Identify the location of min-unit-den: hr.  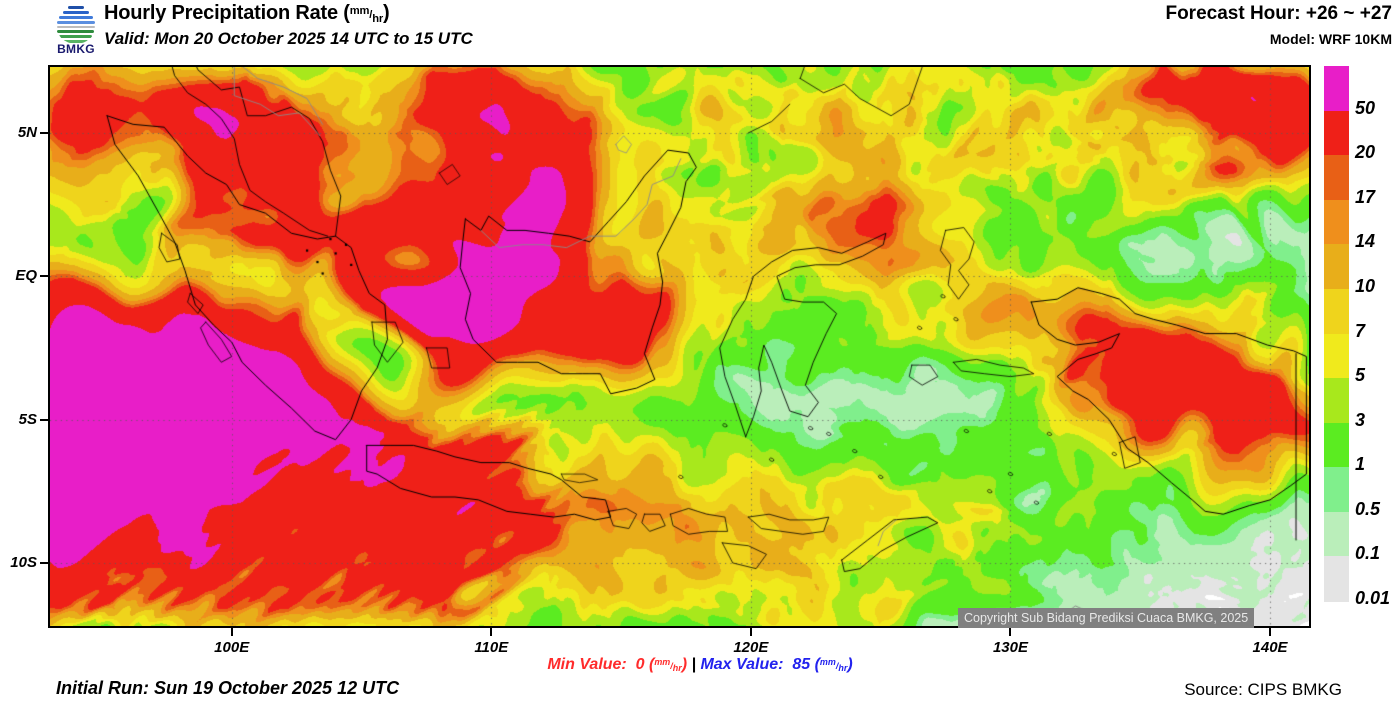
(677, 668).